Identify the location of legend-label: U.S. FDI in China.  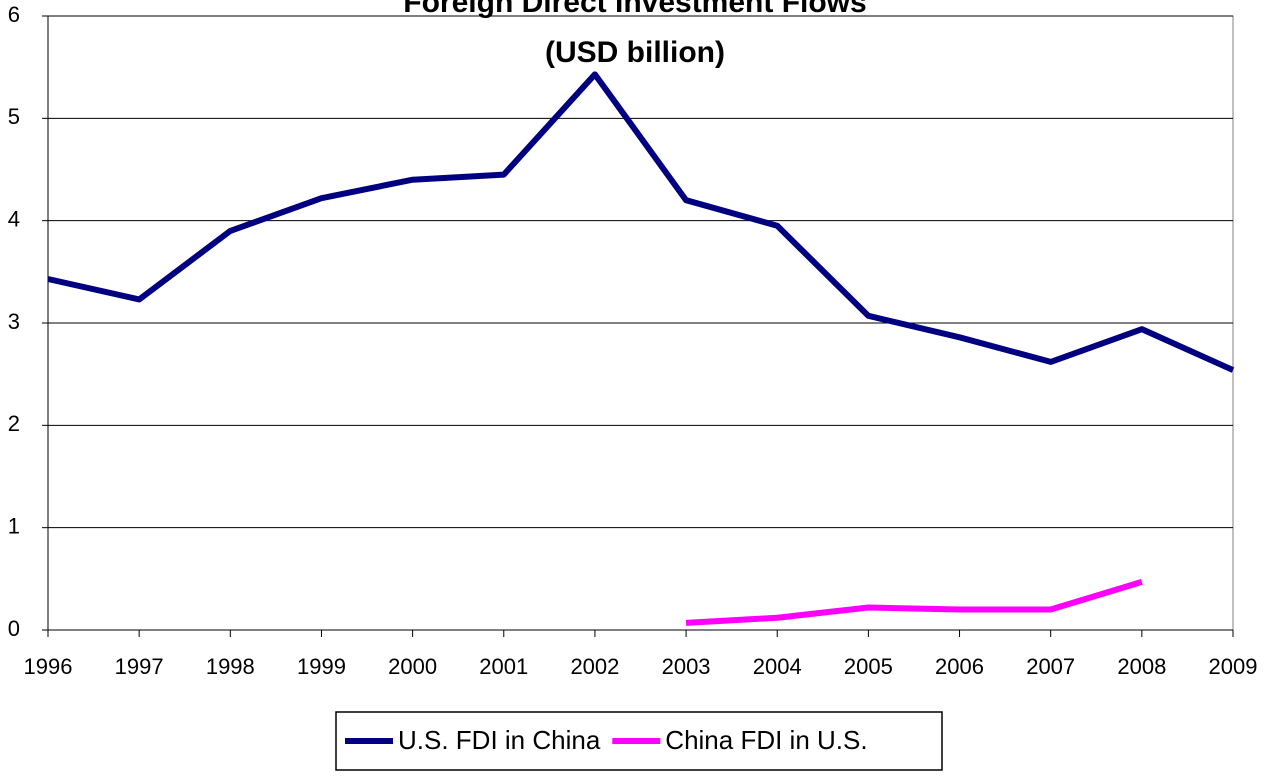
(499, 740).